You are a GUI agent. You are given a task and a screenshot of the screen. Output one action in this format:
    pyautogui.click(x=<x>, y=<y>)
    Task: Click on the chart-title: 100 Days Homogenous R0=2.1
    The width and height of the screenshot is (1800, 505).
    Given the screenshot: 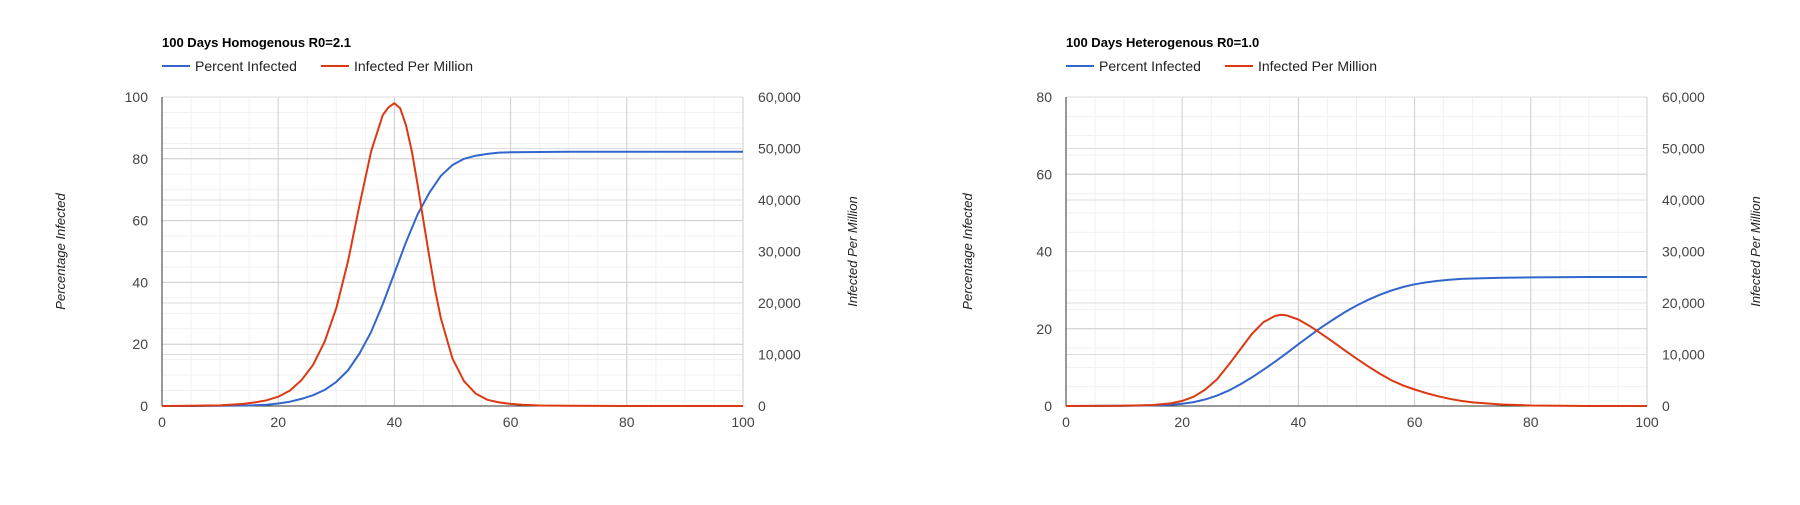 What is the action you would take?
    pyautogui.click(x=256, y=42)
    